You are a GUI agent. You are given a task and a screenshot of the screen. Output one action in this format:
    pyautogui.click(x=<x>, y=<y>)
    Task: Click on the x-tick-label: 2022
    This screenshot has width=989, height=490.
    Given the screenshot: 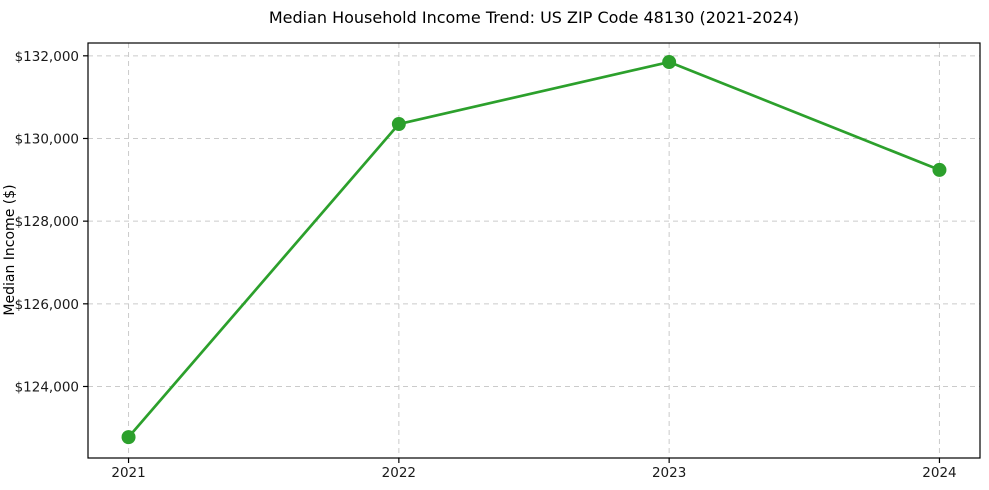 What is the action you would take?
    pyautogui.click(x=399, y=473)
    